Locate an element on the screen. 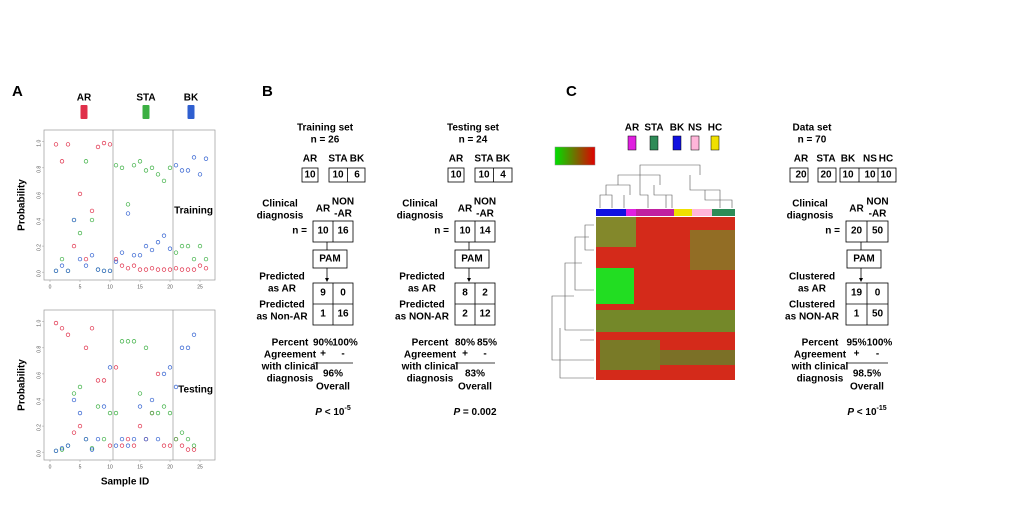  table-text: NS is located at coordinates (870, 159).